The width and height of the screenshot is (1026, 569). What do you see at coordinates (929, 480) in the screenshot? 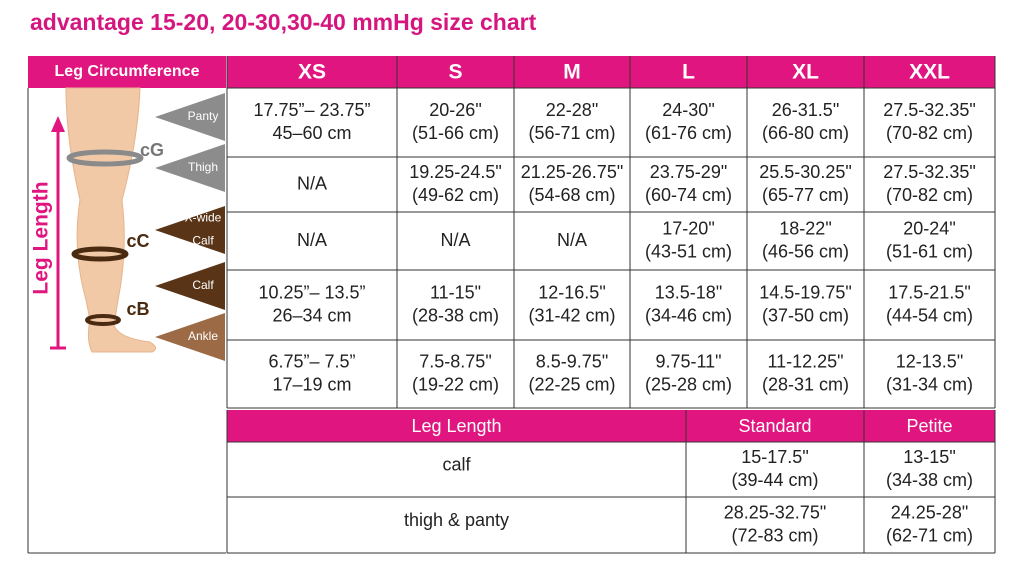
I see `cell-text: (34-38 cm)` at bounding box center [929, 480].